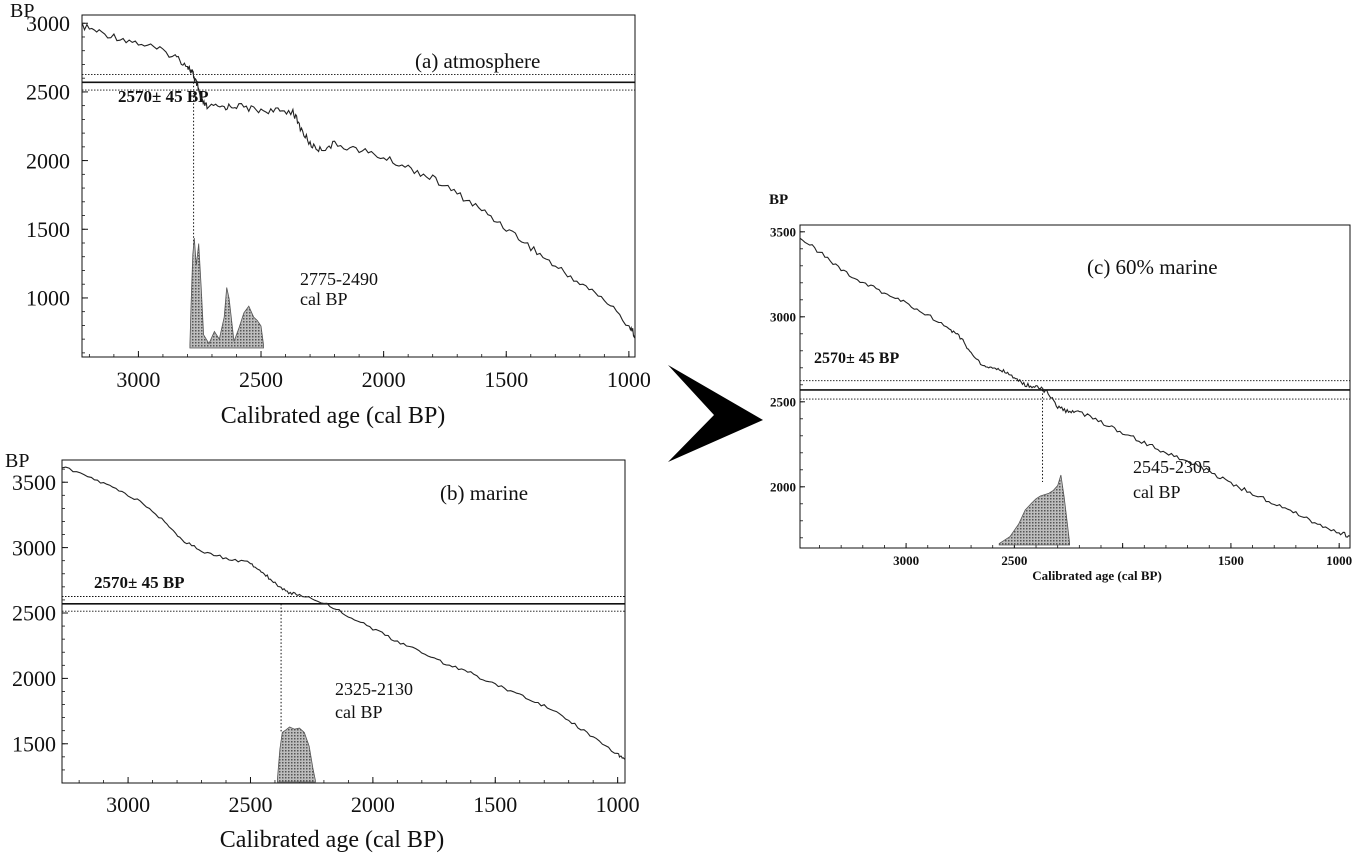  I want to click on panel-c-probability-distribution, so click(1034, 510).